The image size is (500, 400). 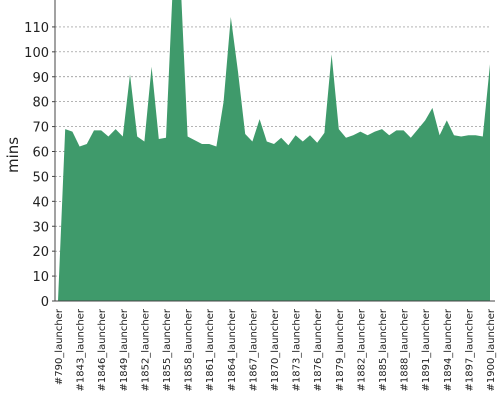 What do you see at coordinates (383, 349) in the screenshot?
I see `x-tick-label: #1885_launcher` at bounding box center [383, 349].